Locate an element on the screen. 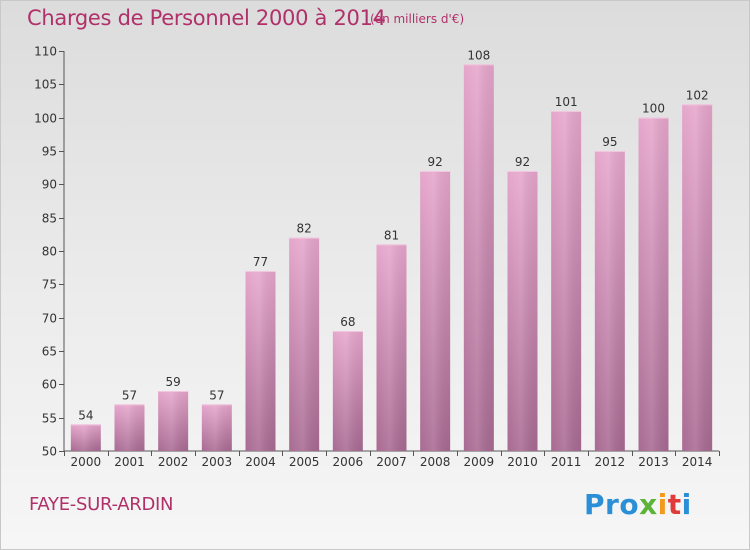 This screenshot has height=550, width=750. y-tick-label: 75 is located at coordinates (49, 285).